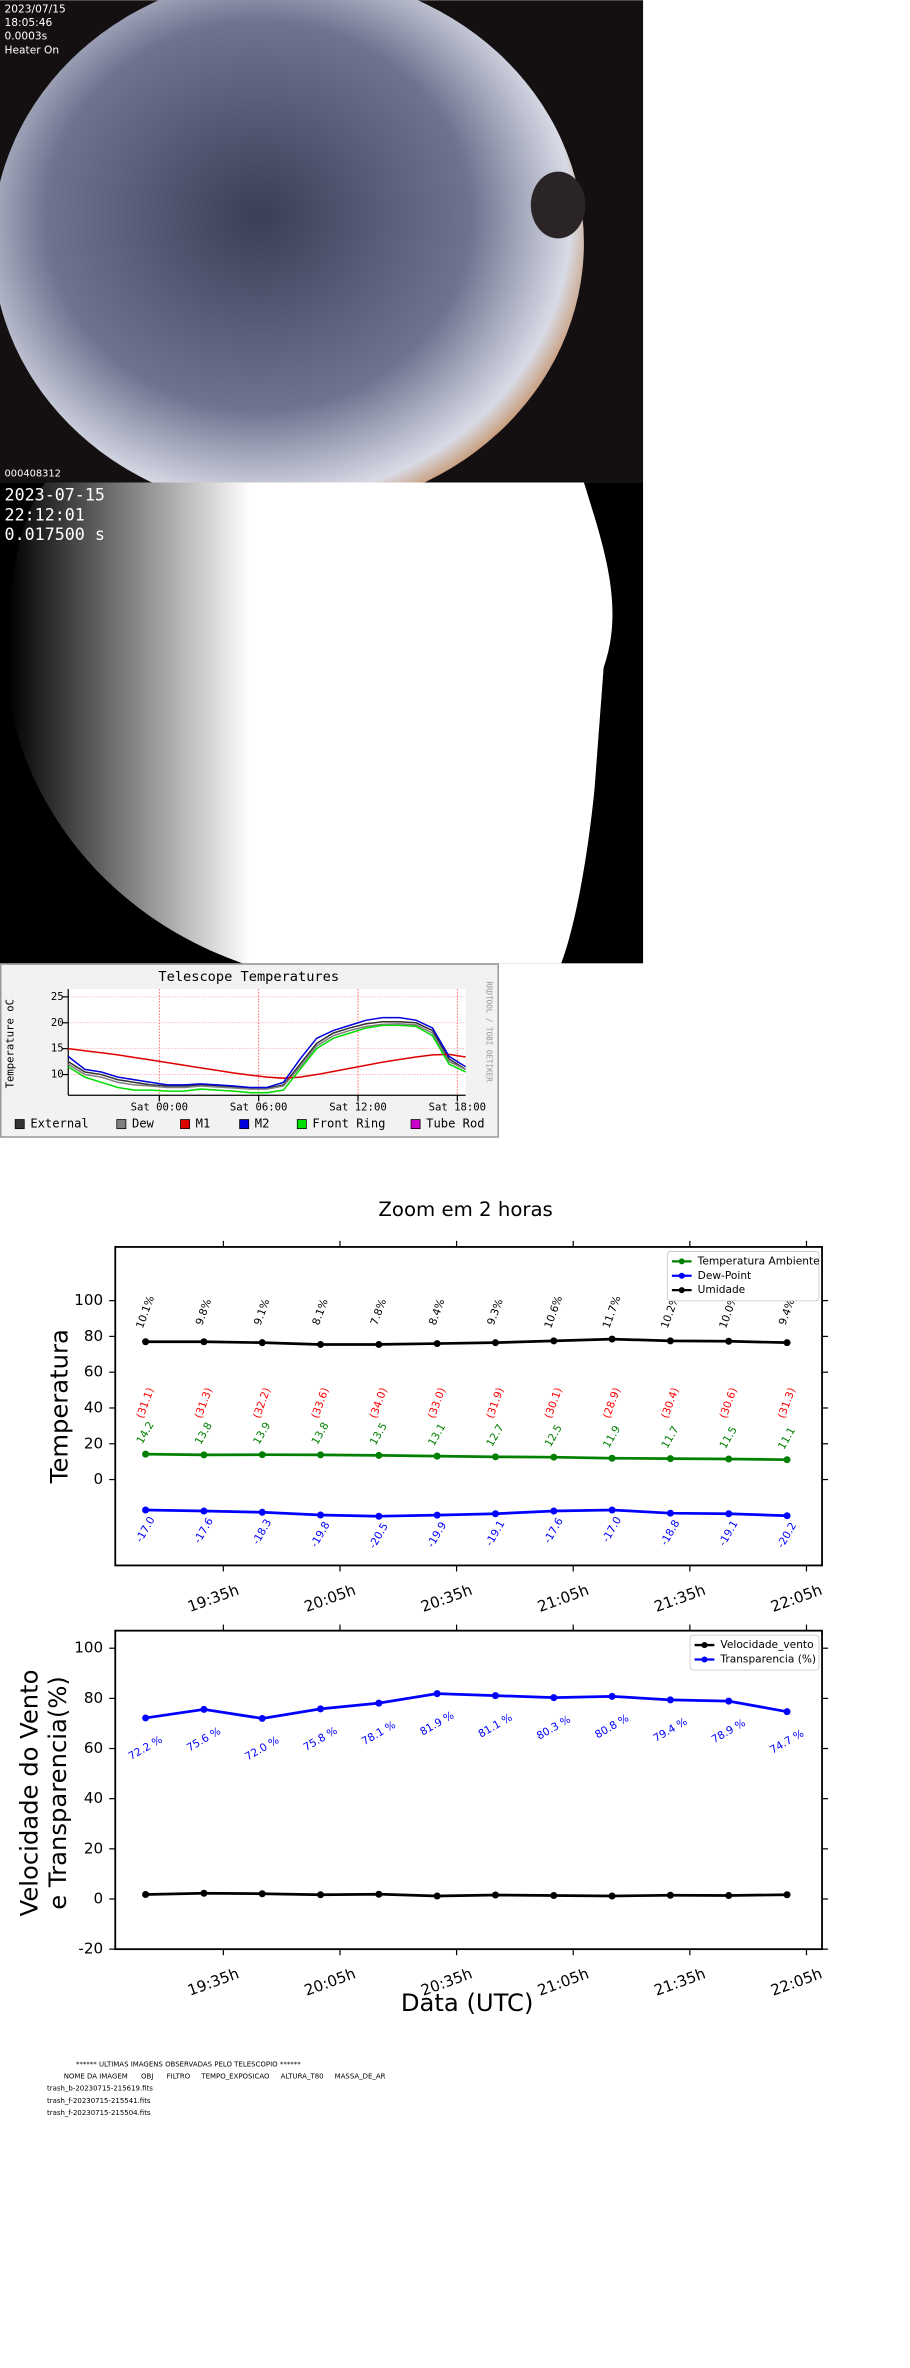 This screenshot has height=2368, width=910. What do you see at coordinates (320, 1534) in the screenshot?
I see `data-label: -19.8` at bounding box center [320, 1534].